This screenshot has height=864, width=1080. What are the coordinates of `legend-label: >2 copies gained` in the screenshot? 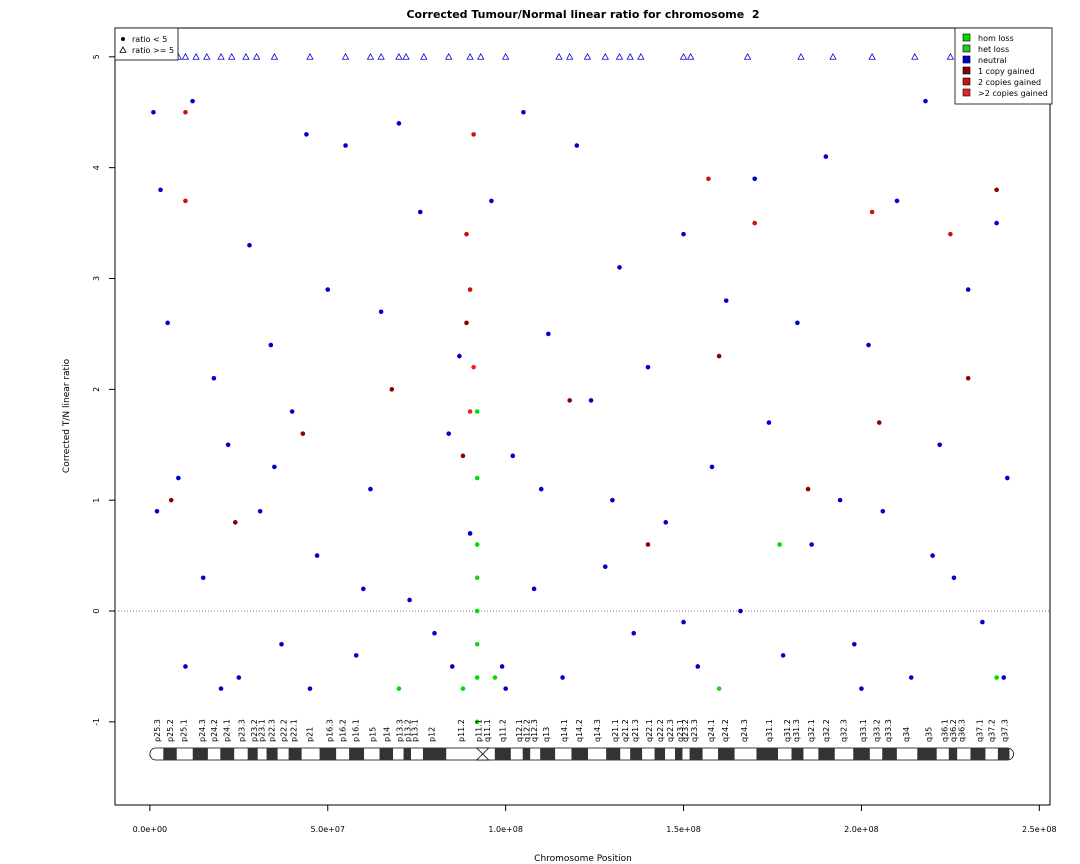 It's located at (1013, 93).